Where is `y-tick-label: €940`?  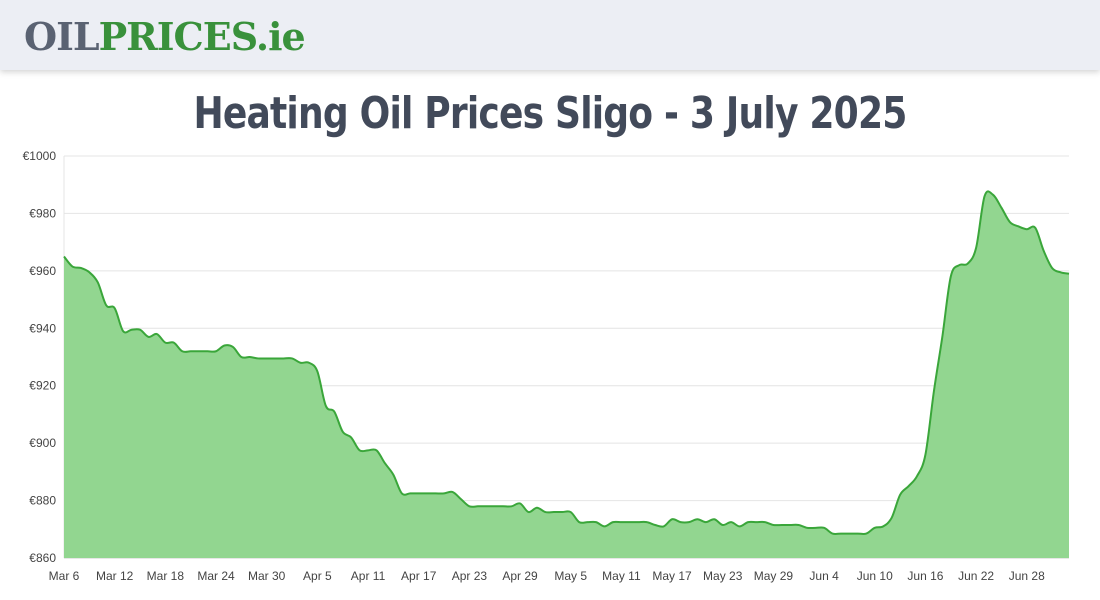
y-tick-label: €940 is located at coordinates (42, 328).